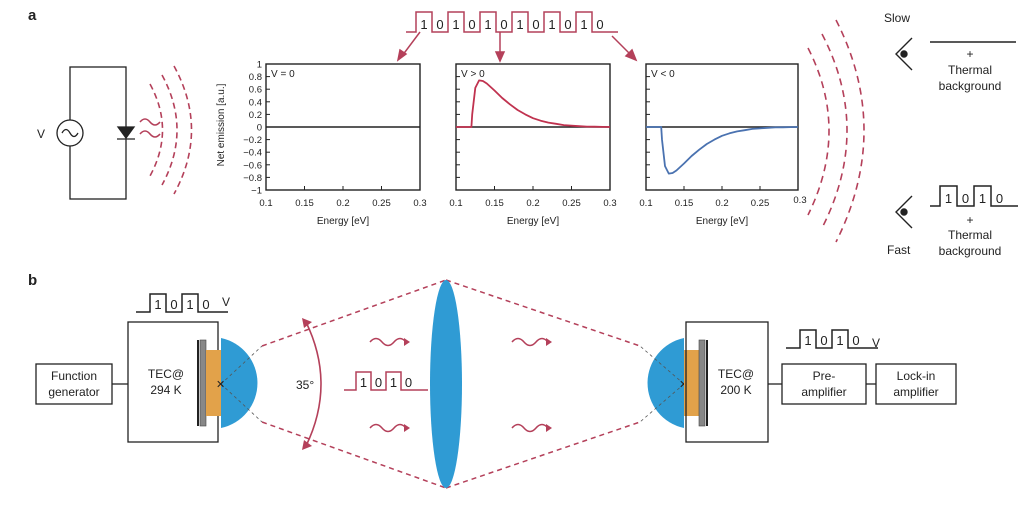 This screenshot has width=1024, height=511. What do you see at coordinates (165, 390) in the screenshot?
I see `tec-left-line2: 294 K` at bounding box center [165, 390].